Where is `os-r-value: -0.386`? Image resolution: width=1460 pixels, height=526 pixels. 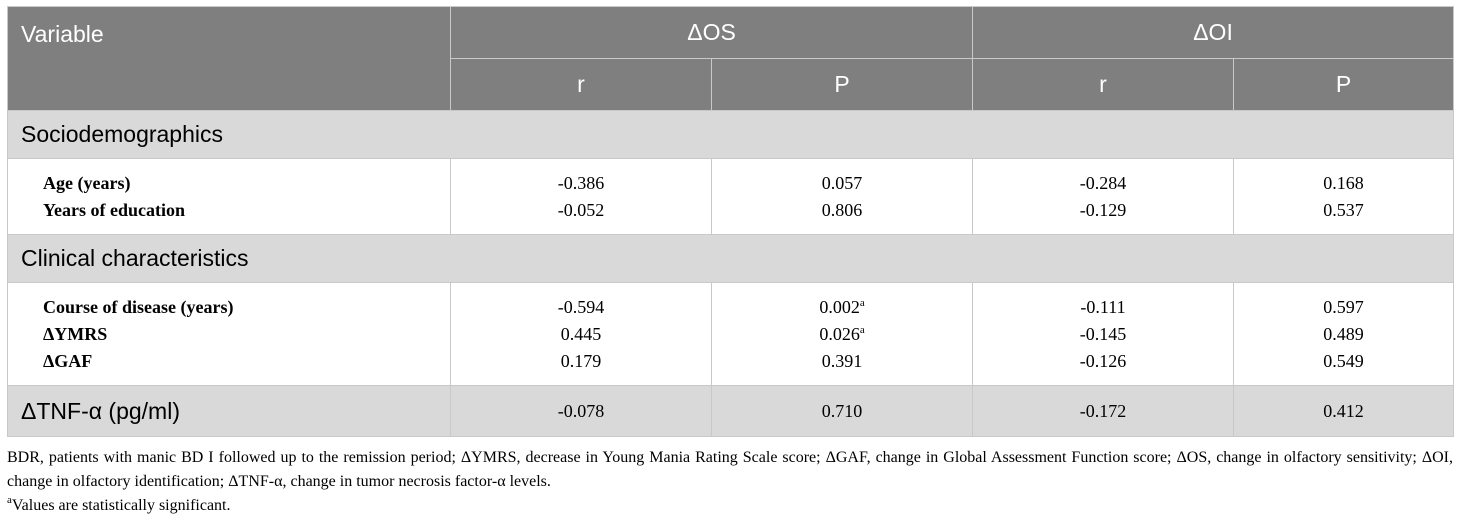
os-r-value: -0.386 is located at coordinates (581, 182).